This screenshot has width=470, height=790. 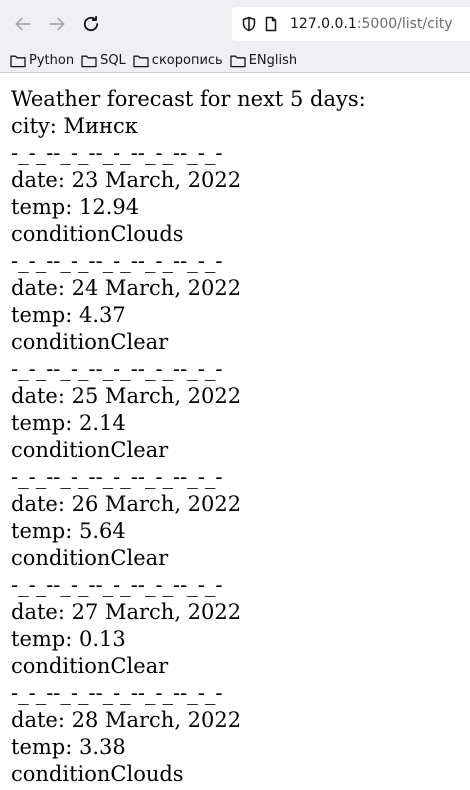 I want to click on forecast-date: date: 27 March, 2022, so click(x=126, y=612).